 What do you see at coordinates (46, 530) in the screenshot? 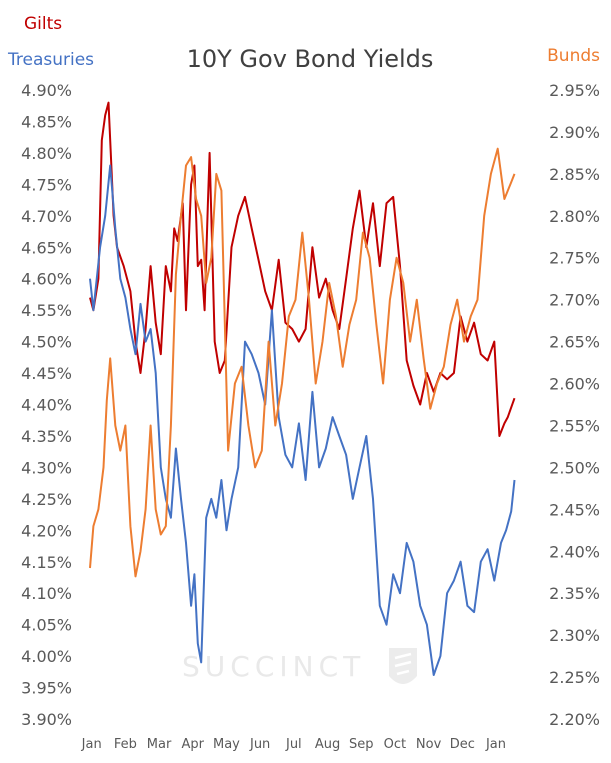
I see `left-tick-label: 4.20%` at bounding box center [46, 530].